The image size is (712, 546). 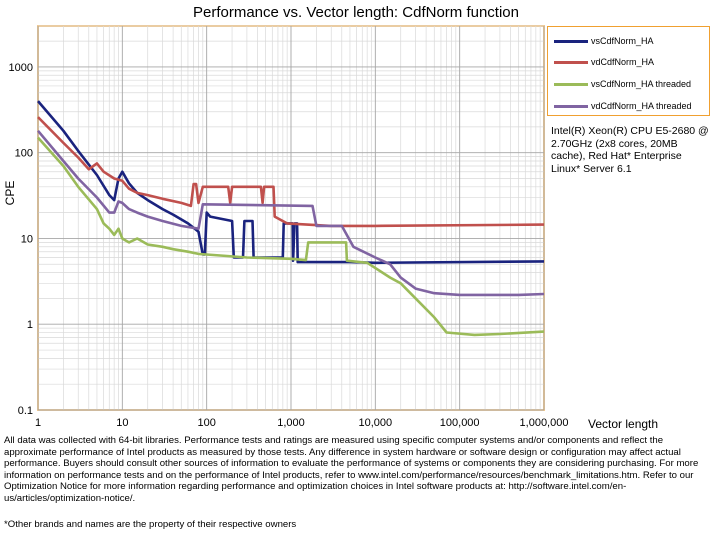 I want to click on legend-item-vsCdfNorm-HA: vsCdfNorm_HA, so click(x=604, y=41).